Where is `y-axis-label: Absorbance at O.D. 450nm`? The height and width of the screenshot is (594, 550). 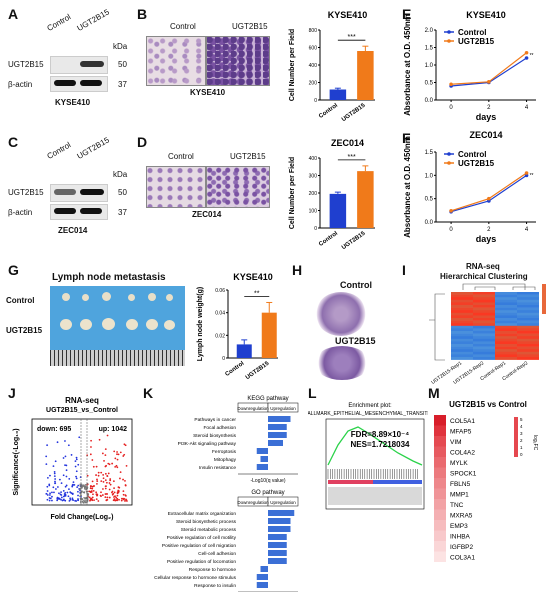
y-axis-label: Absorbance at O.D. 450nm is located at coordinates (407, 187).